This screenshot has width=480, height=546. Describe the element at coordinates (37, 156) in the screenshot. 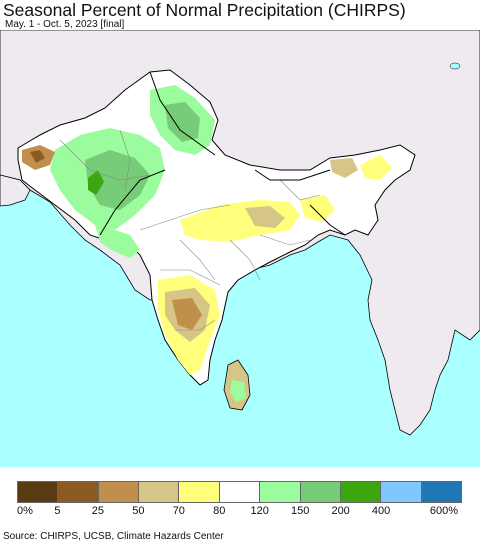

I see `baluchistan-very-dry` at that location.